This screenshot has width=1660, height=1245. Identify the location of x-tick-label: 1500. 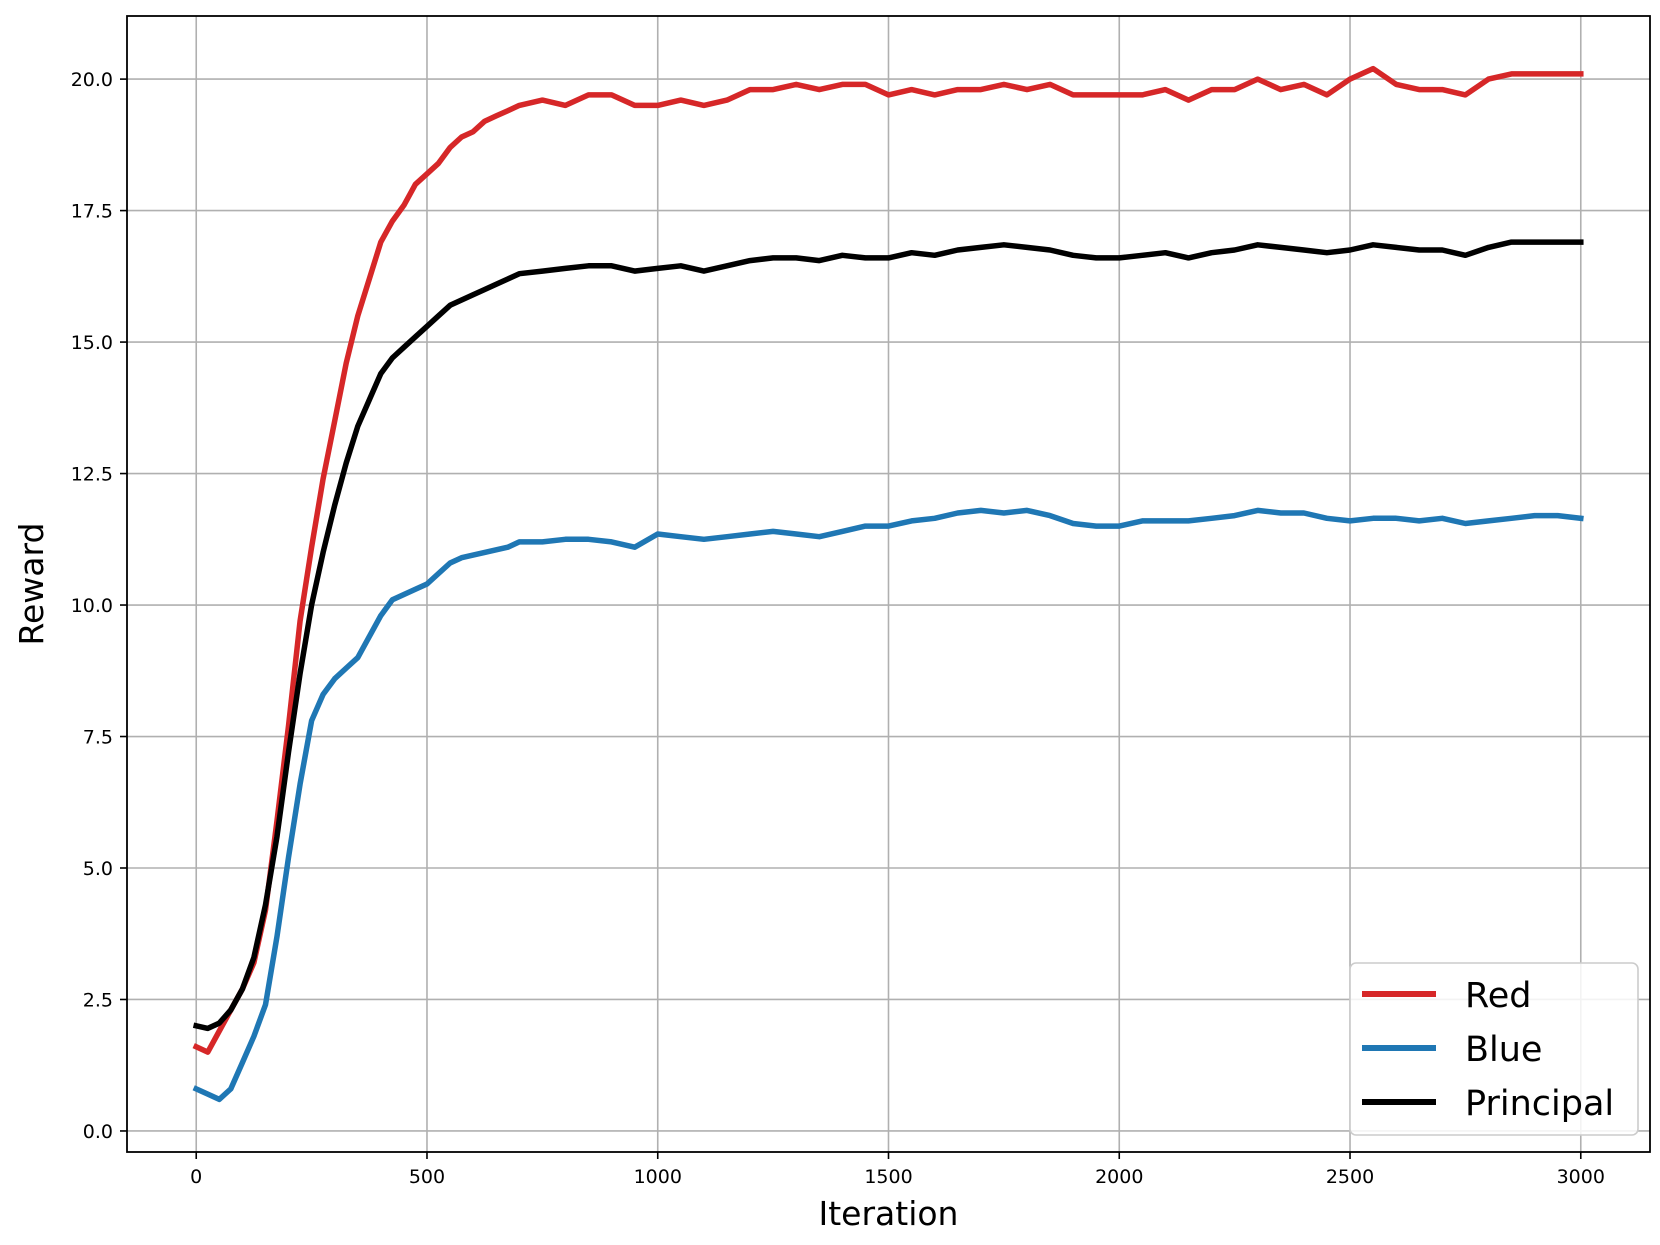
(888, 1177).